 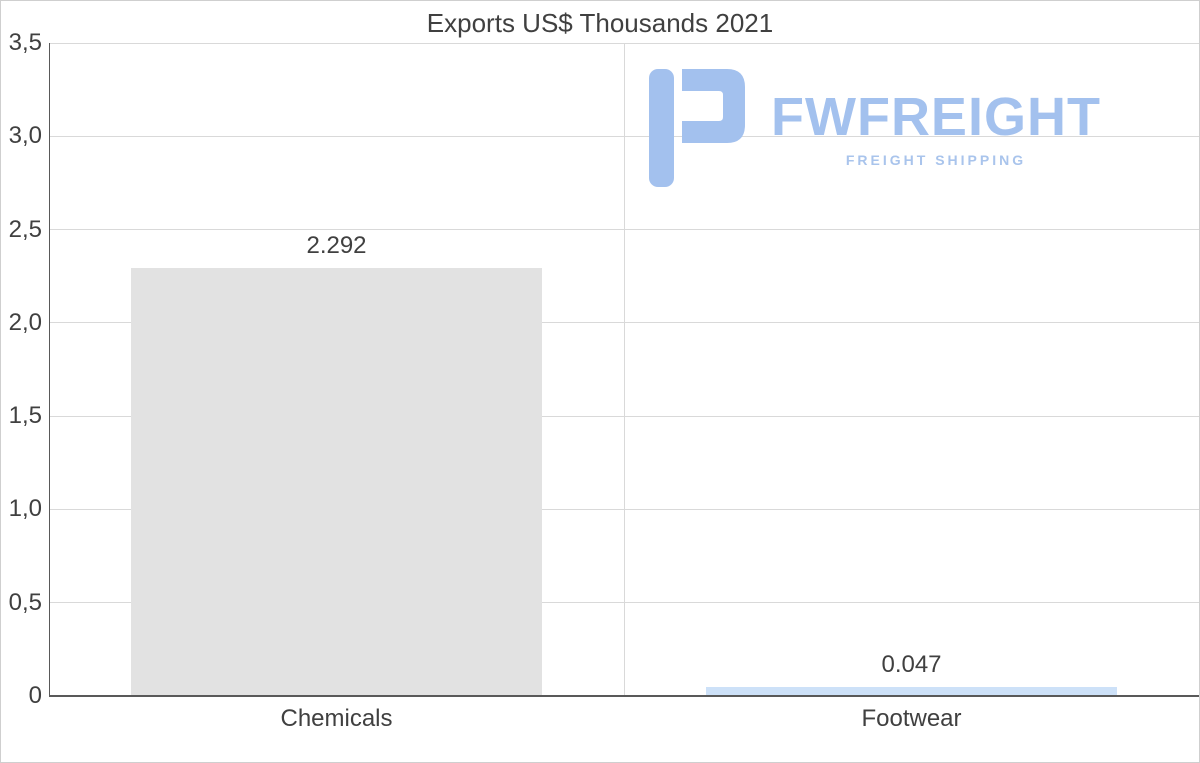 I want to click on category-divider-gridline, so click(x=624, y=369).